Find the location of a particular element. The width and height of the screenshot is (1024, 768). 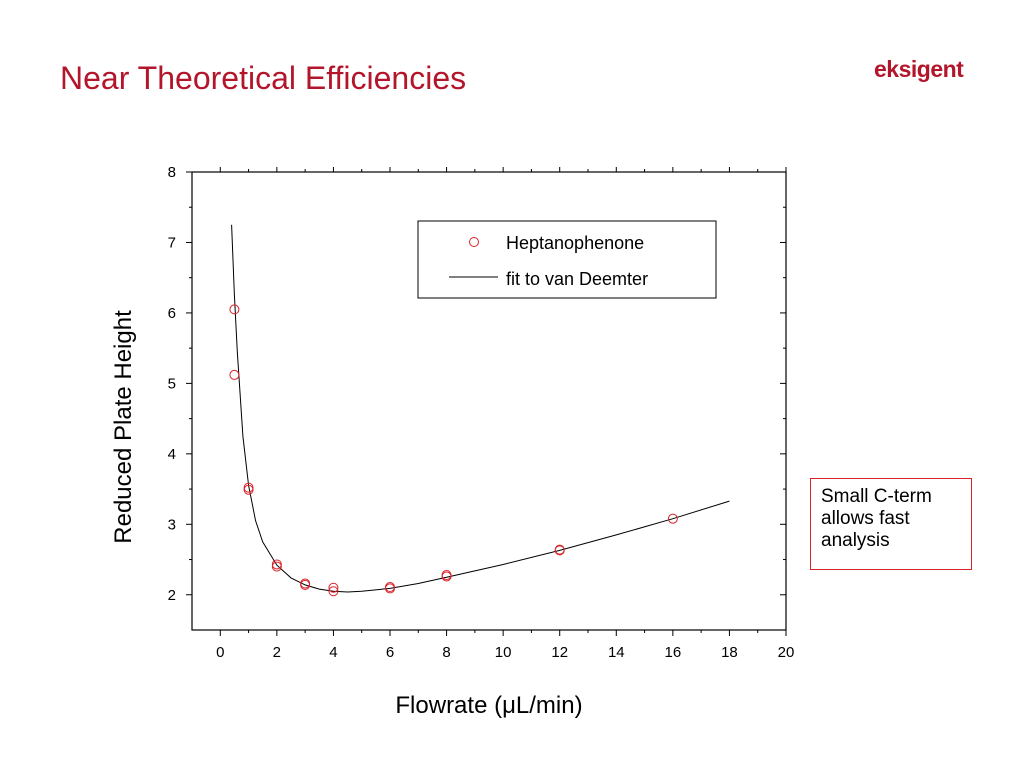

x-tick-label: 12 is located at coordinates (559, 652).